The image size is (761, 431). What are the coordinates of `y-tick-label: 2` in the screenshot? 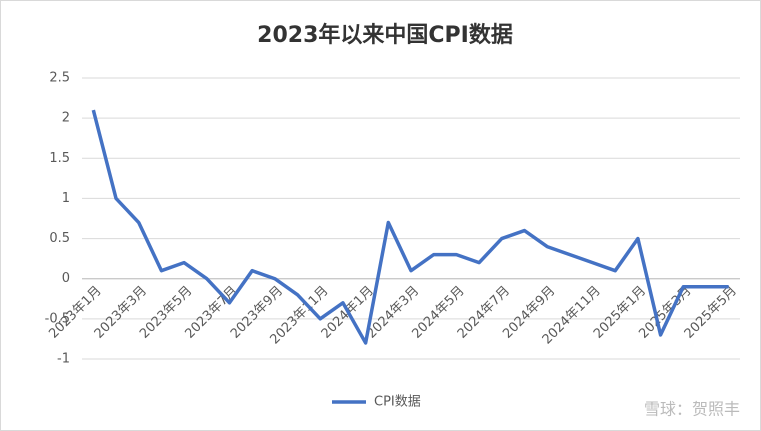 It's located at (66, 118).